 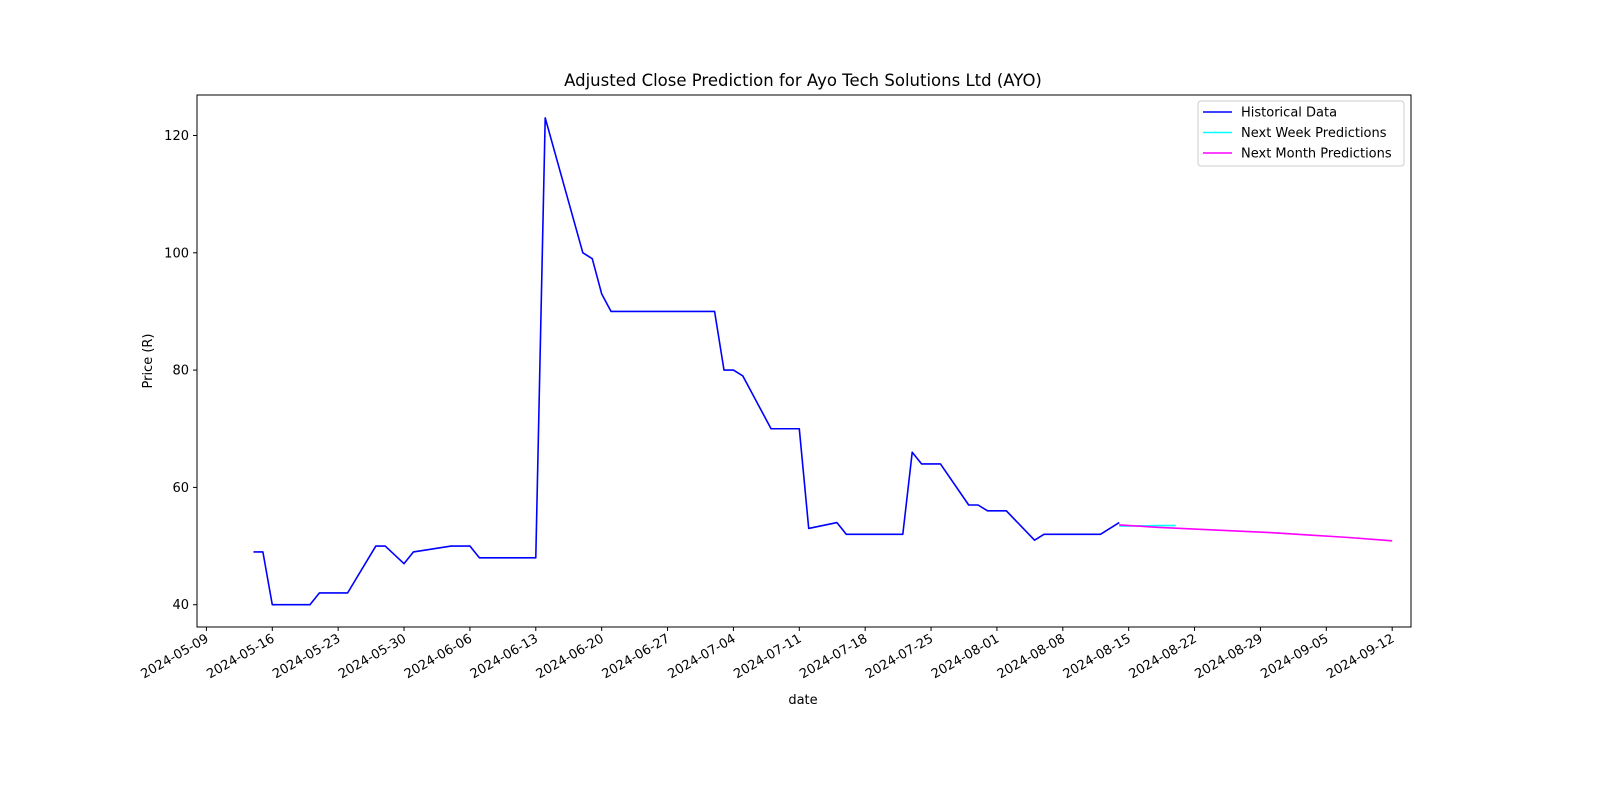 What do you see at coordinates (802, 700) in the screenshot?
I see `x-axis-label: date` at bounding box center [802, 700].